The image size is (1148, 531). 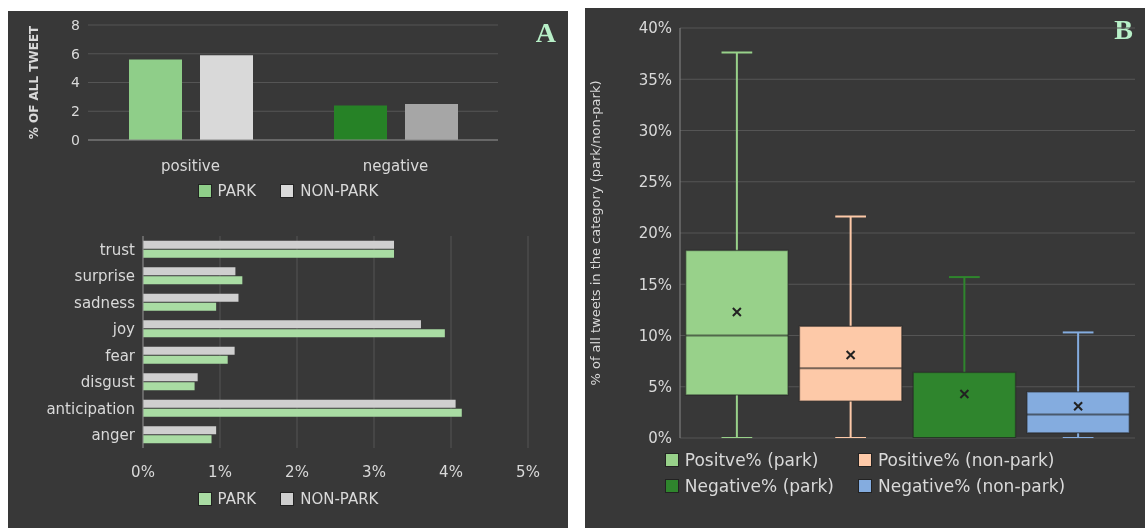 What do you see at coordinates (545, 33) in the screenshot?
I see `text: A` at bounding box center [545, 33].